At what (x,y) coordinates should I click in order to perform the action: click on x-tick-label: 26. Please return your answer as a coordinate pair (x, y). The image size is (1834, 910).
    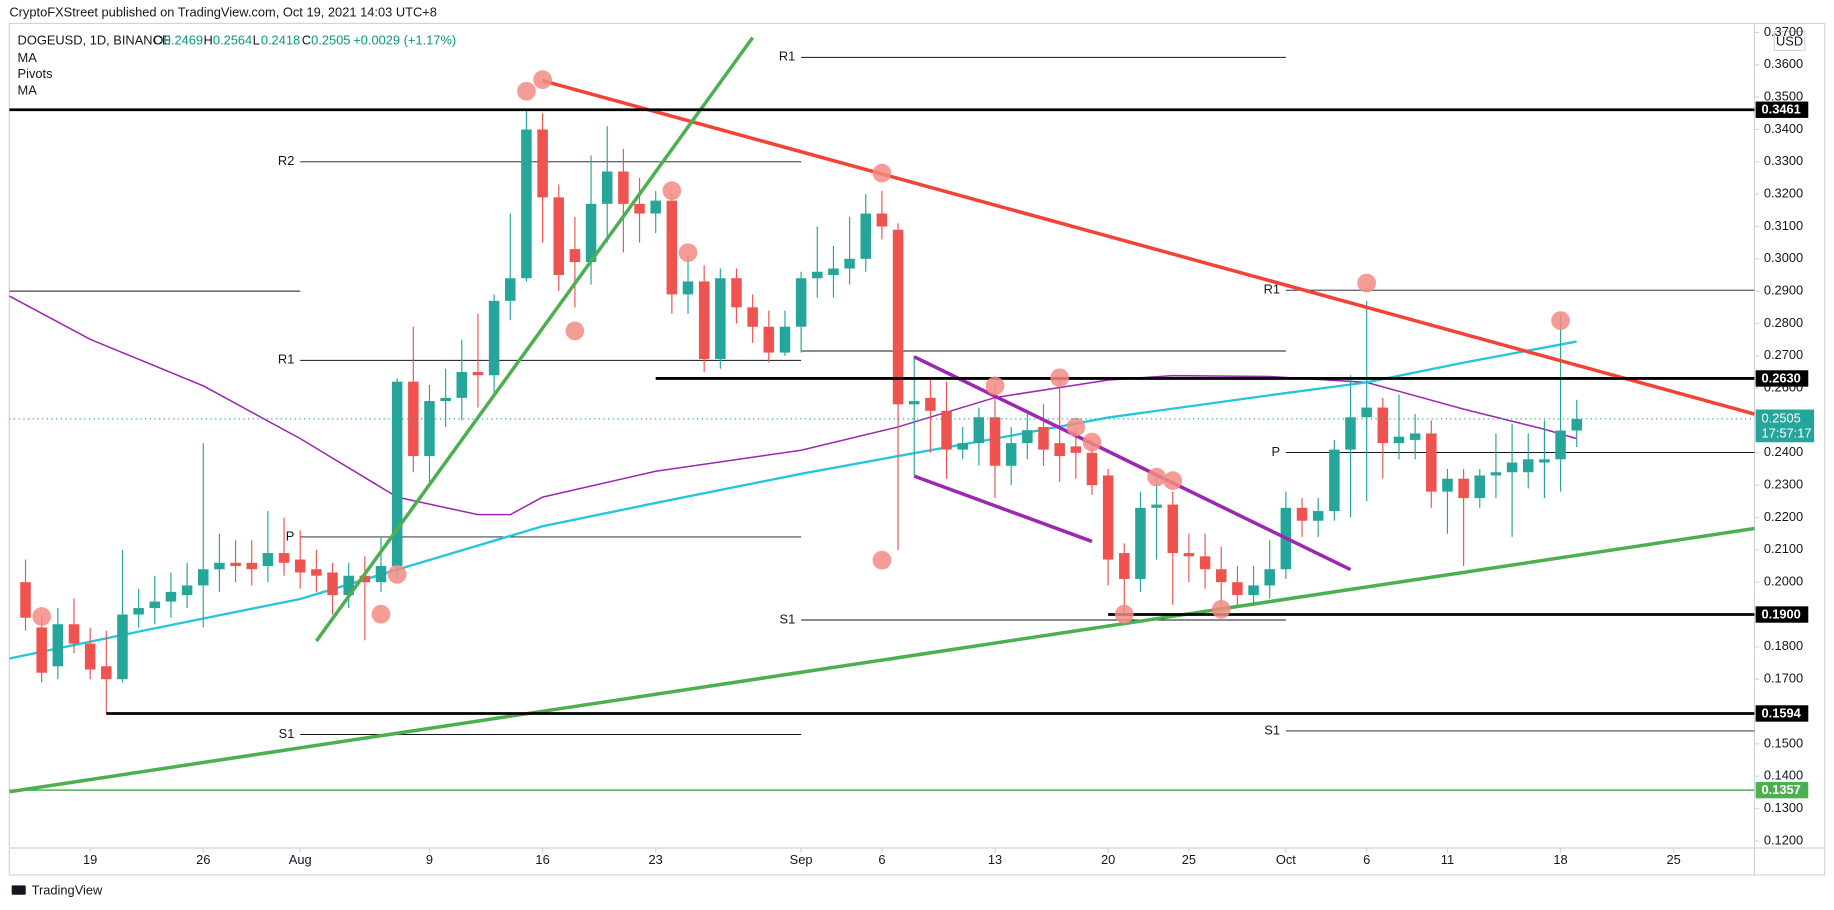
    Looking at the image, I should click on (203, 859).